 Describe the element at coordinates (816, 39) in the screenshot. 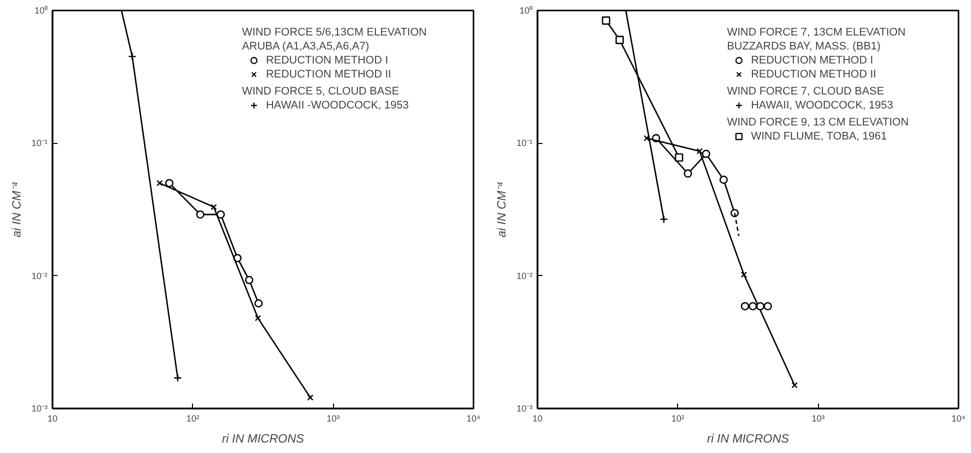

I see `annotation: WIND FORCE 7, 13CM ELEVATION BUZZARDS BAY, MASS. (BB1)` at that location.